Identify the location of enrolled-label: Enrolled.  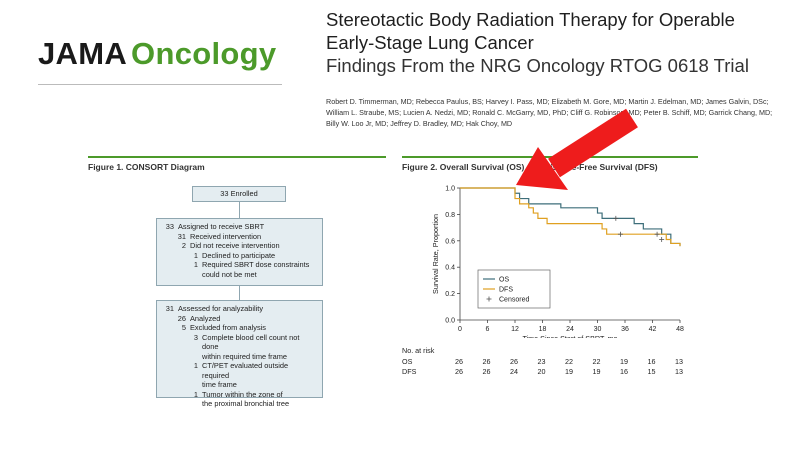
(244, 193).